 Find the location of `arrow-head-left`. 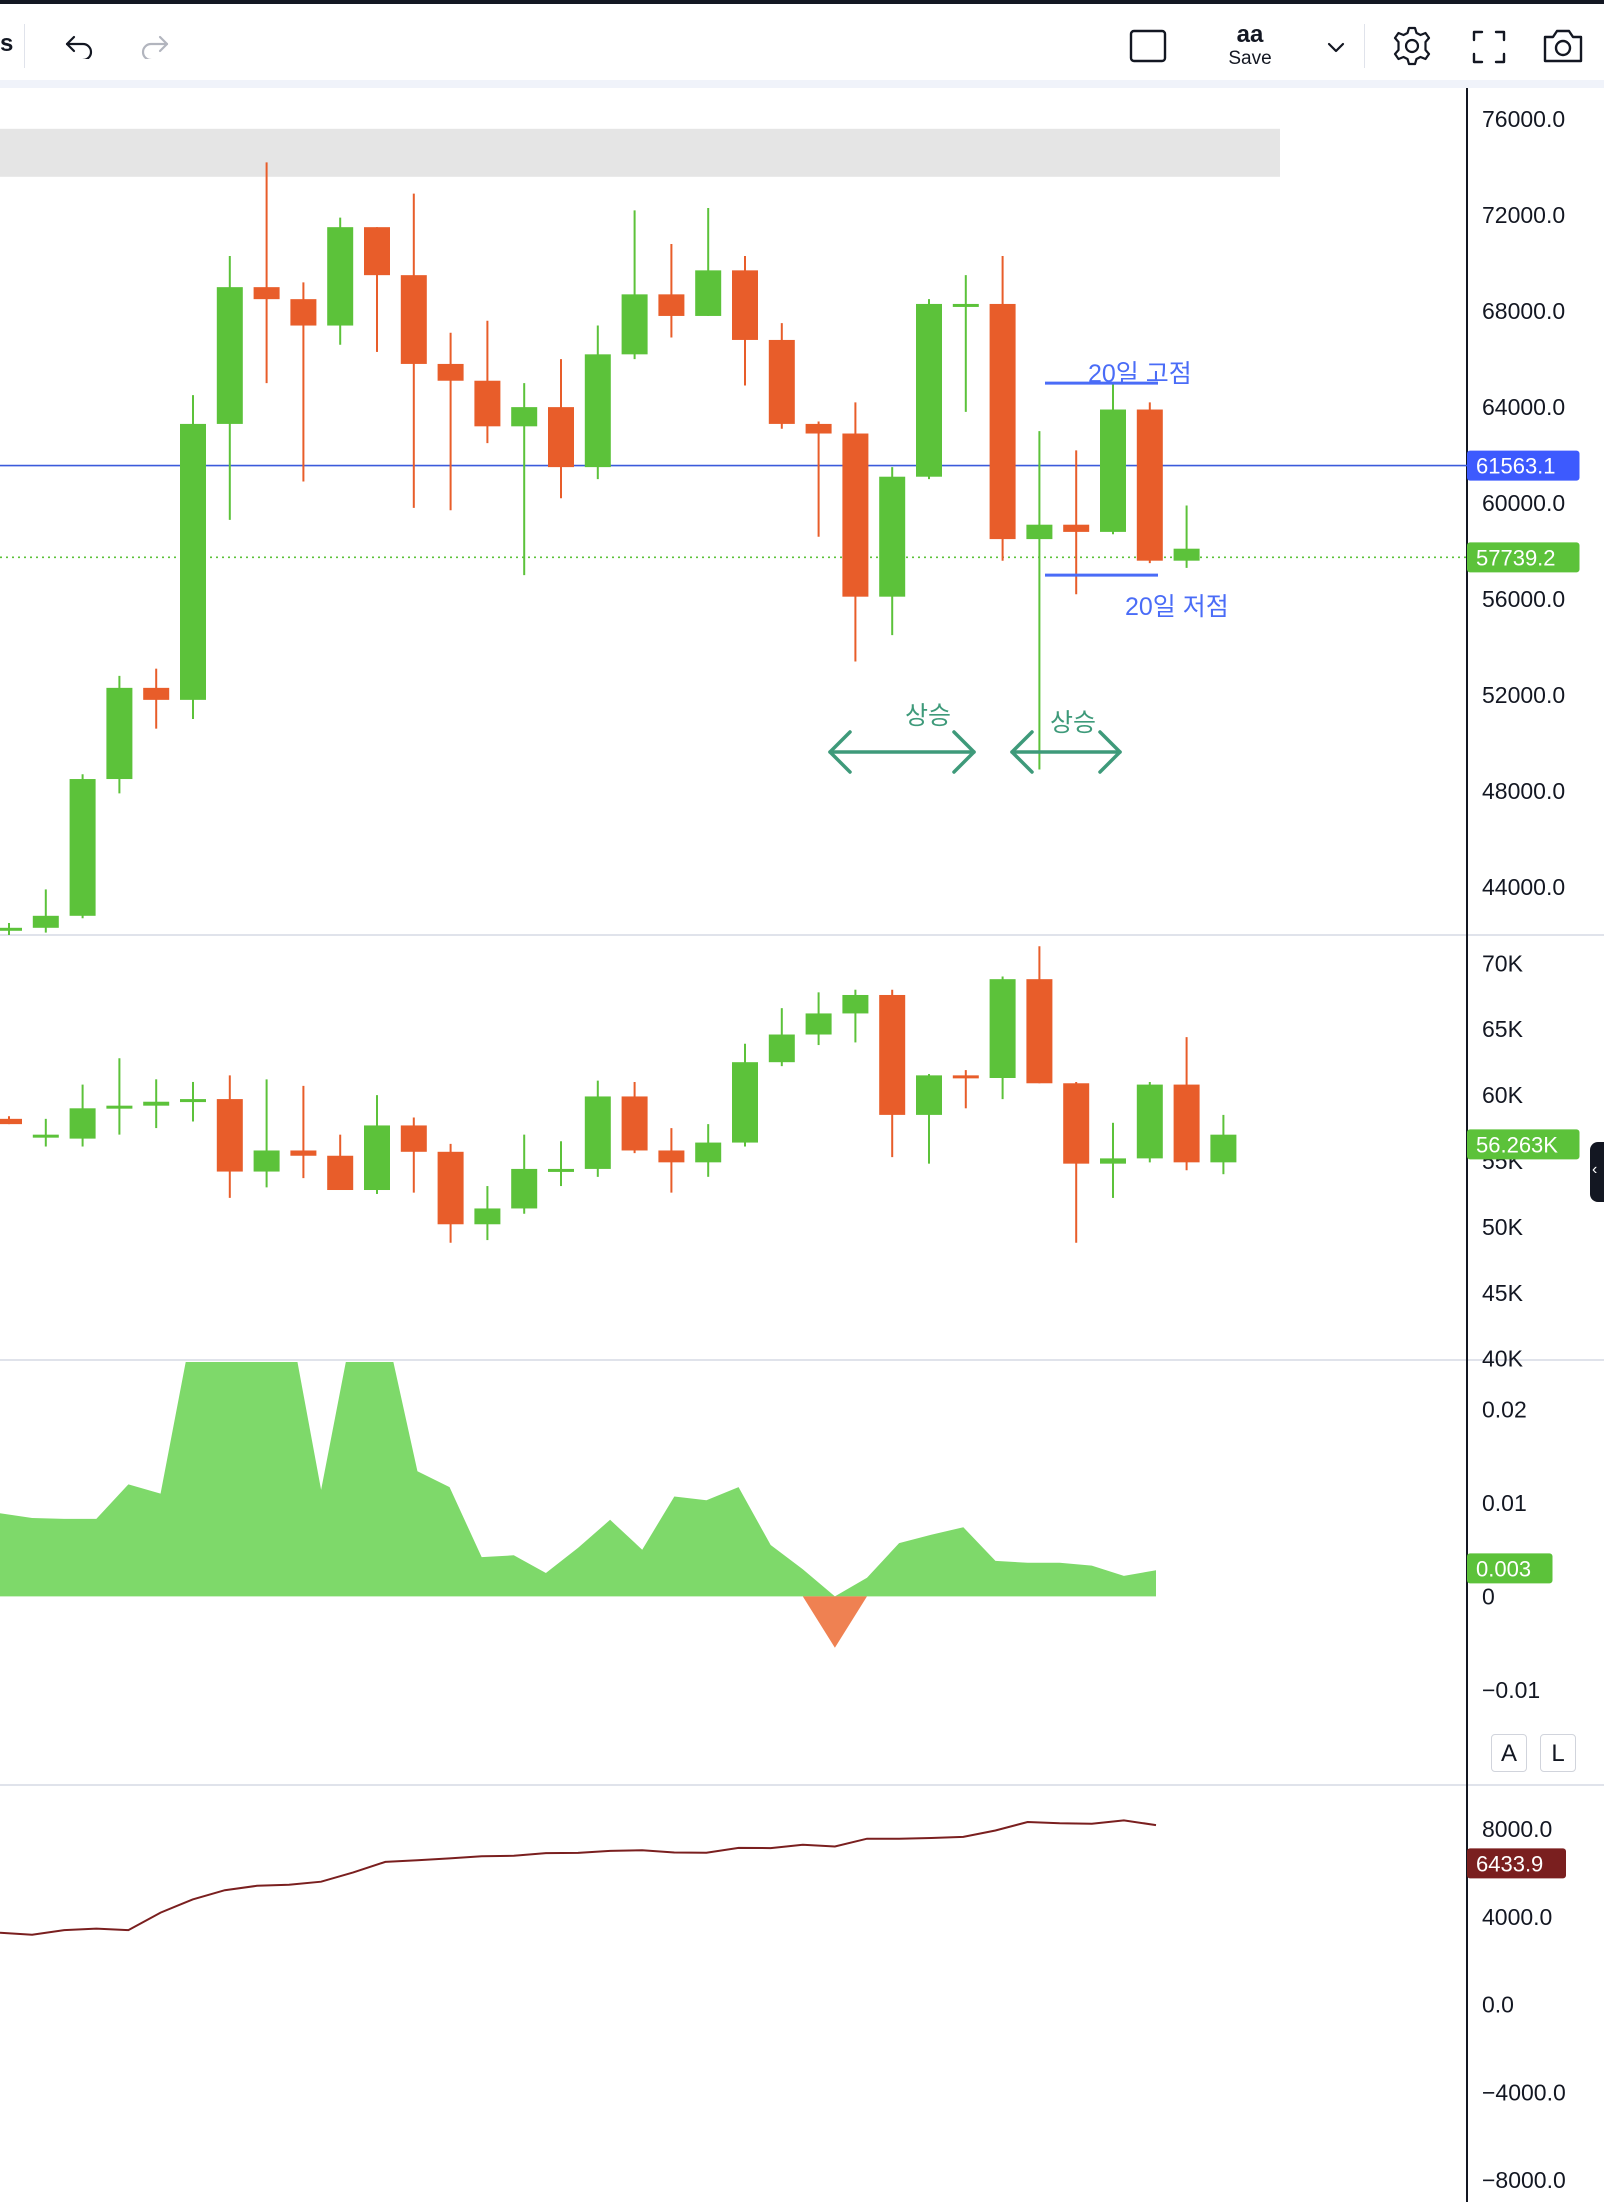

arrow-head-left is located at coordinates (1022, 752).